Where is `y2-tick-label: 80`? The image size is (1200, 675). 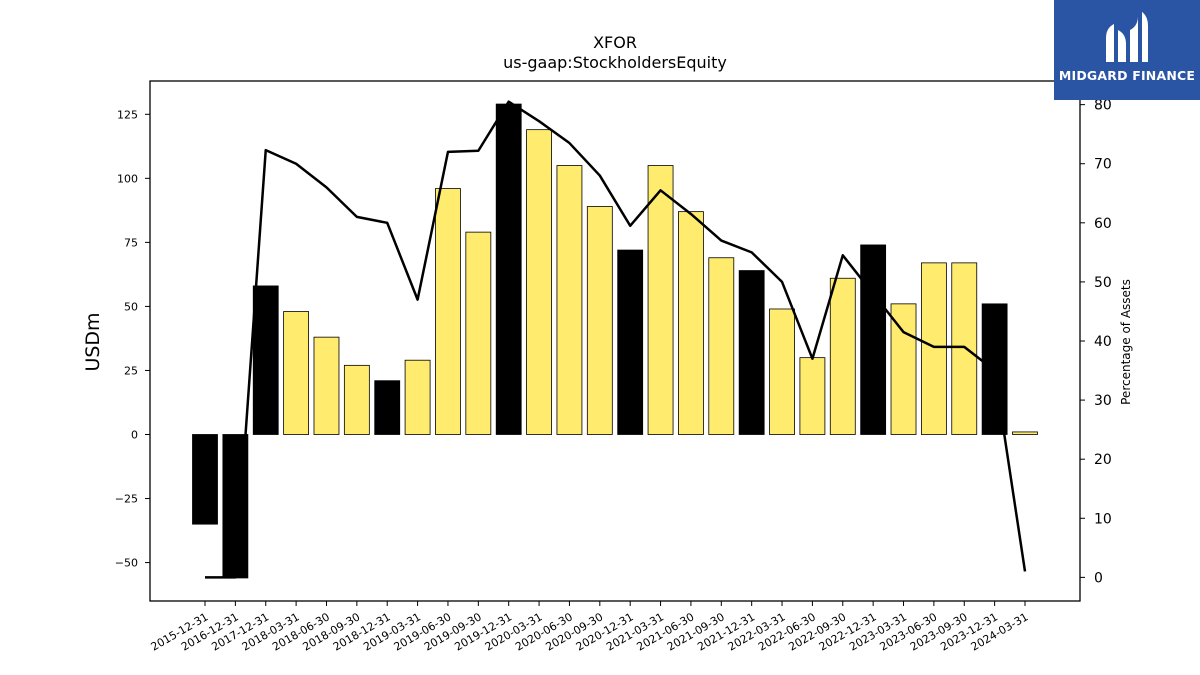 y2-tick-label: 80 is located at coordinates (1103, 106).